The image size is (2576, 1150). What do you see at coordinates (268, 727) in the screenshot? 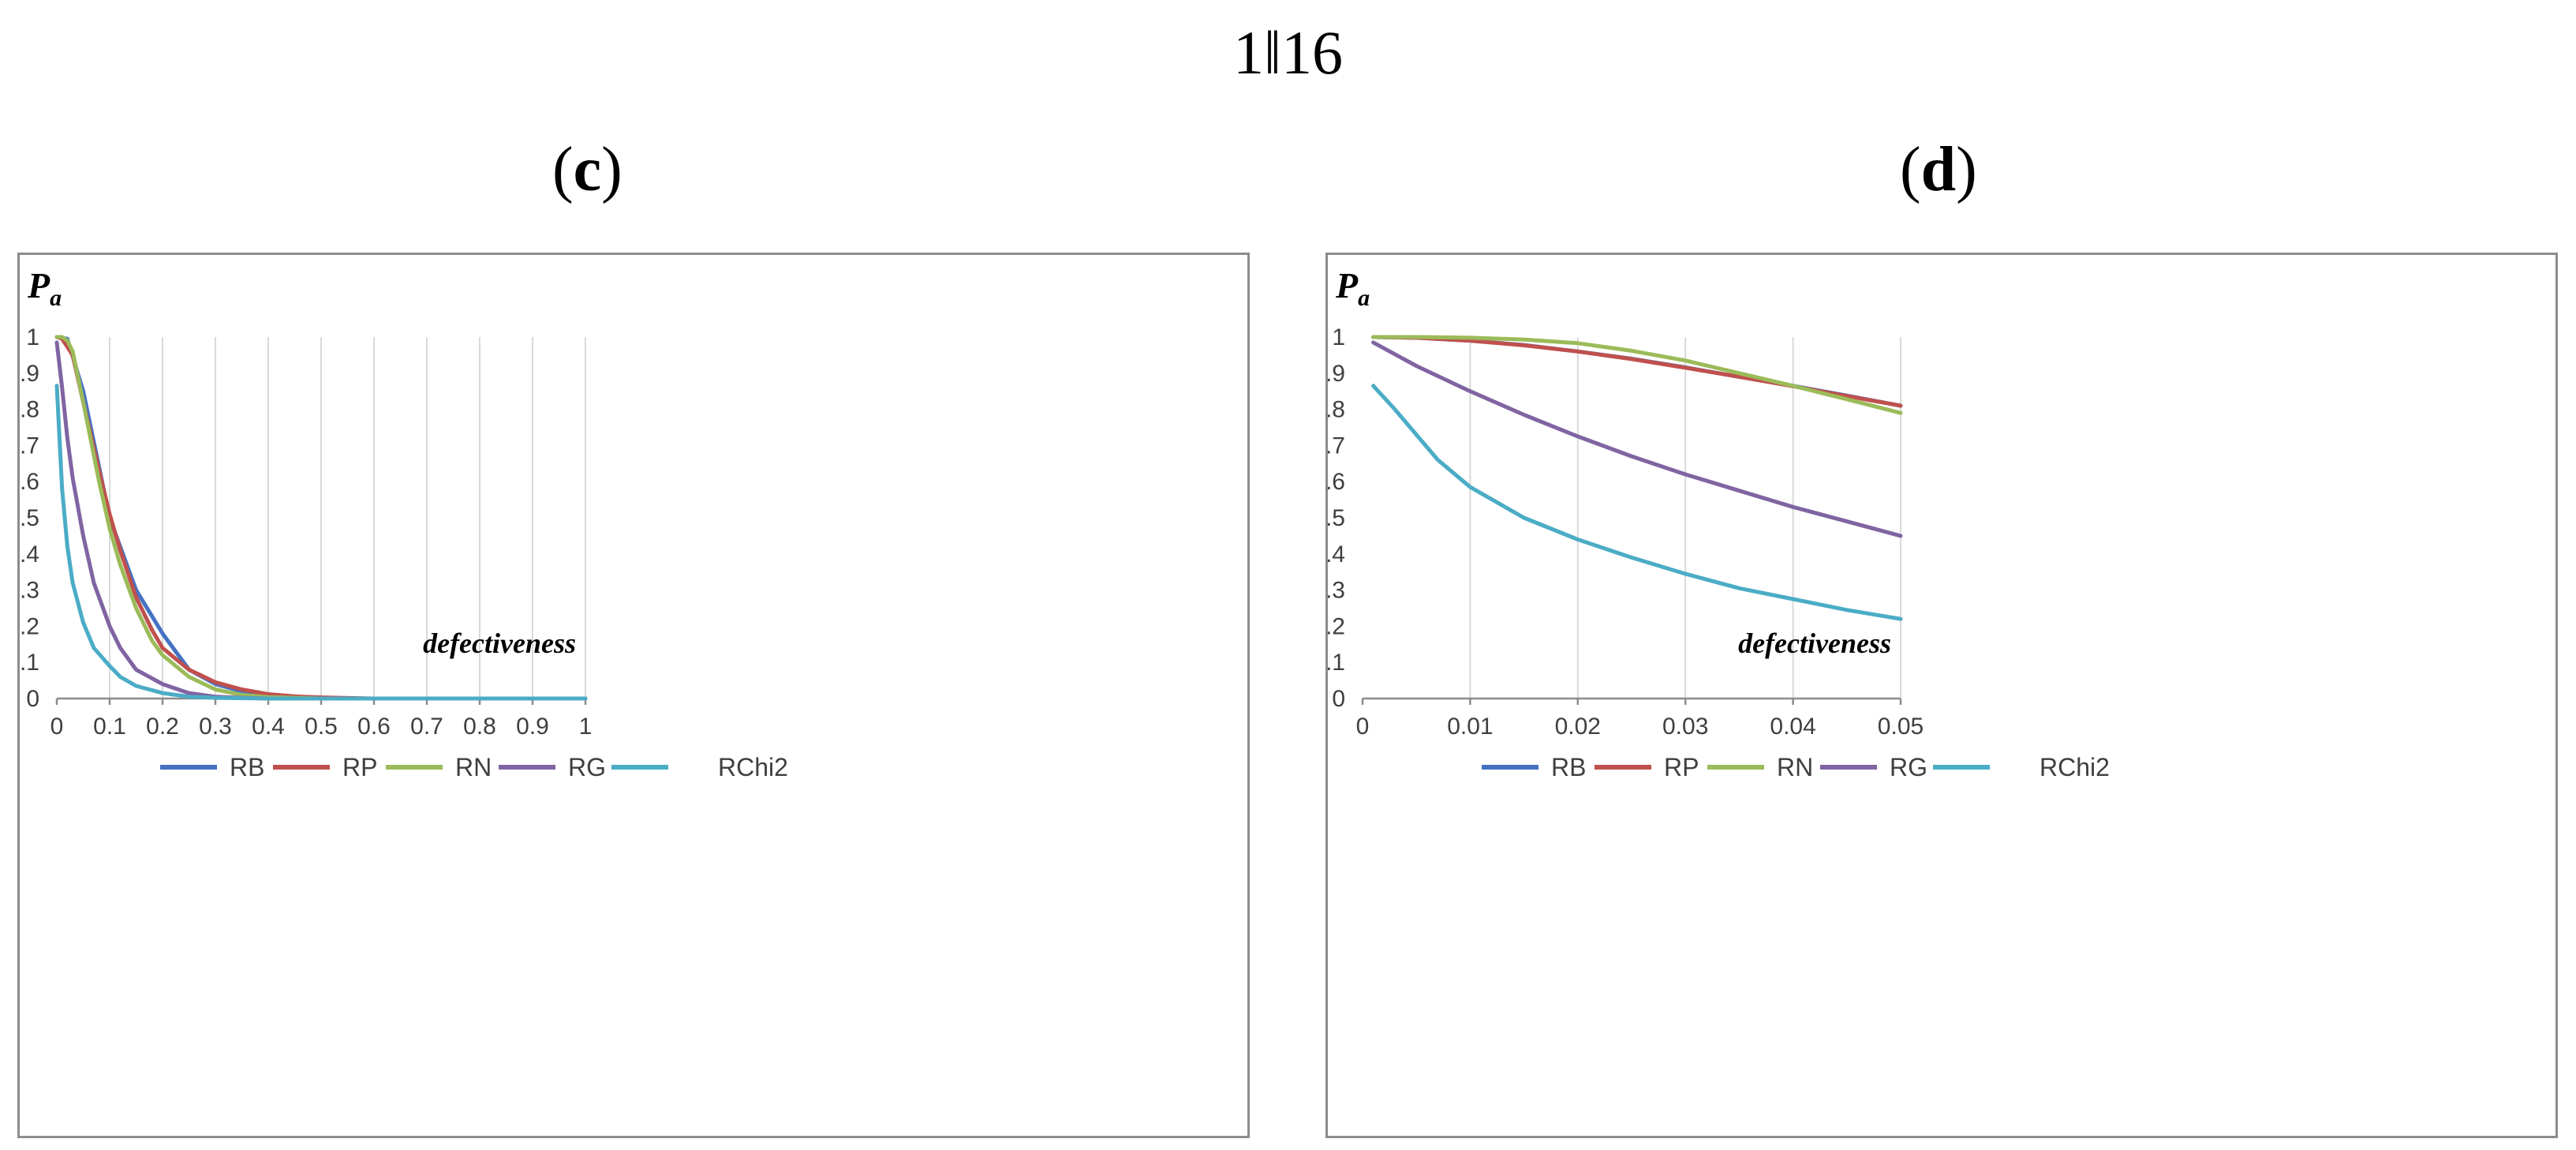
I see `chart-c-x-tick-label-4: 0.4` at bounding box center [268, 727].